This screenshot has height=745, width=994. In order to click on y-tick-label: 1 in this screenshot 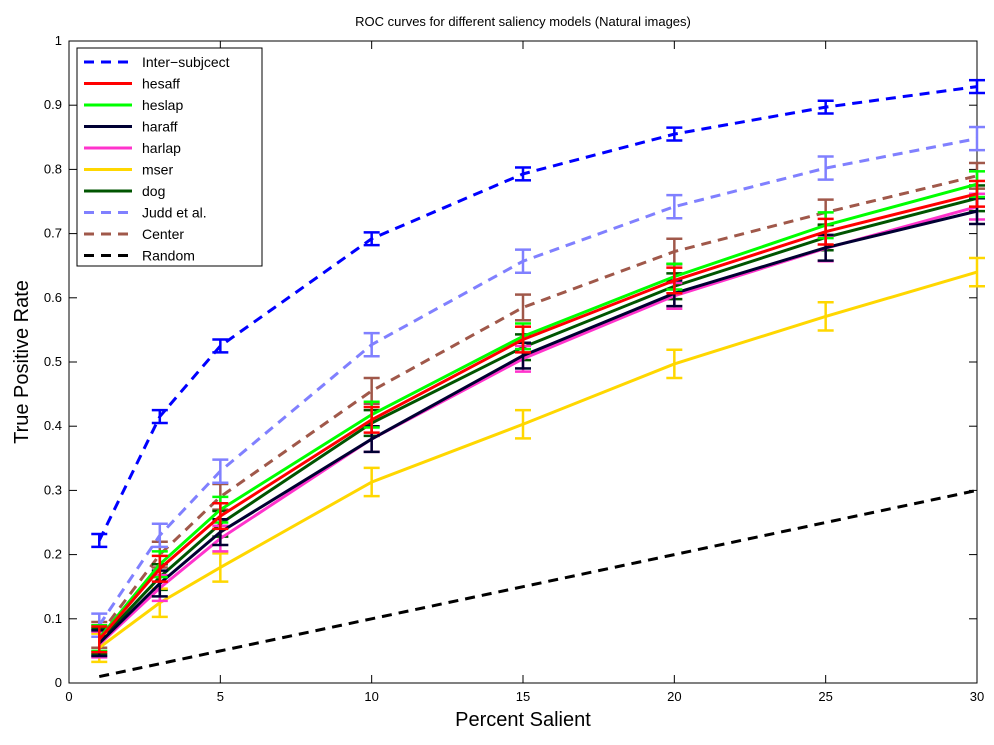, I will do `click(58, 40)`.